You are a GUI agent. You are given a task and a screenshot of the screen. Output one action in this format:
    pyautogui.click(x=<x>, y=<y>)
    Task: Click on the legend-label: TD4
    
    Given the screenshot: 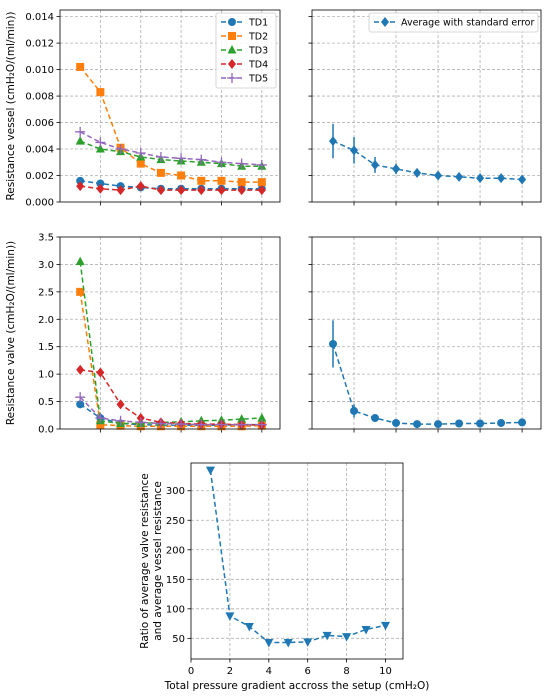 What is the action you would take?
    pyautogui.click(x=258, y=65)
    